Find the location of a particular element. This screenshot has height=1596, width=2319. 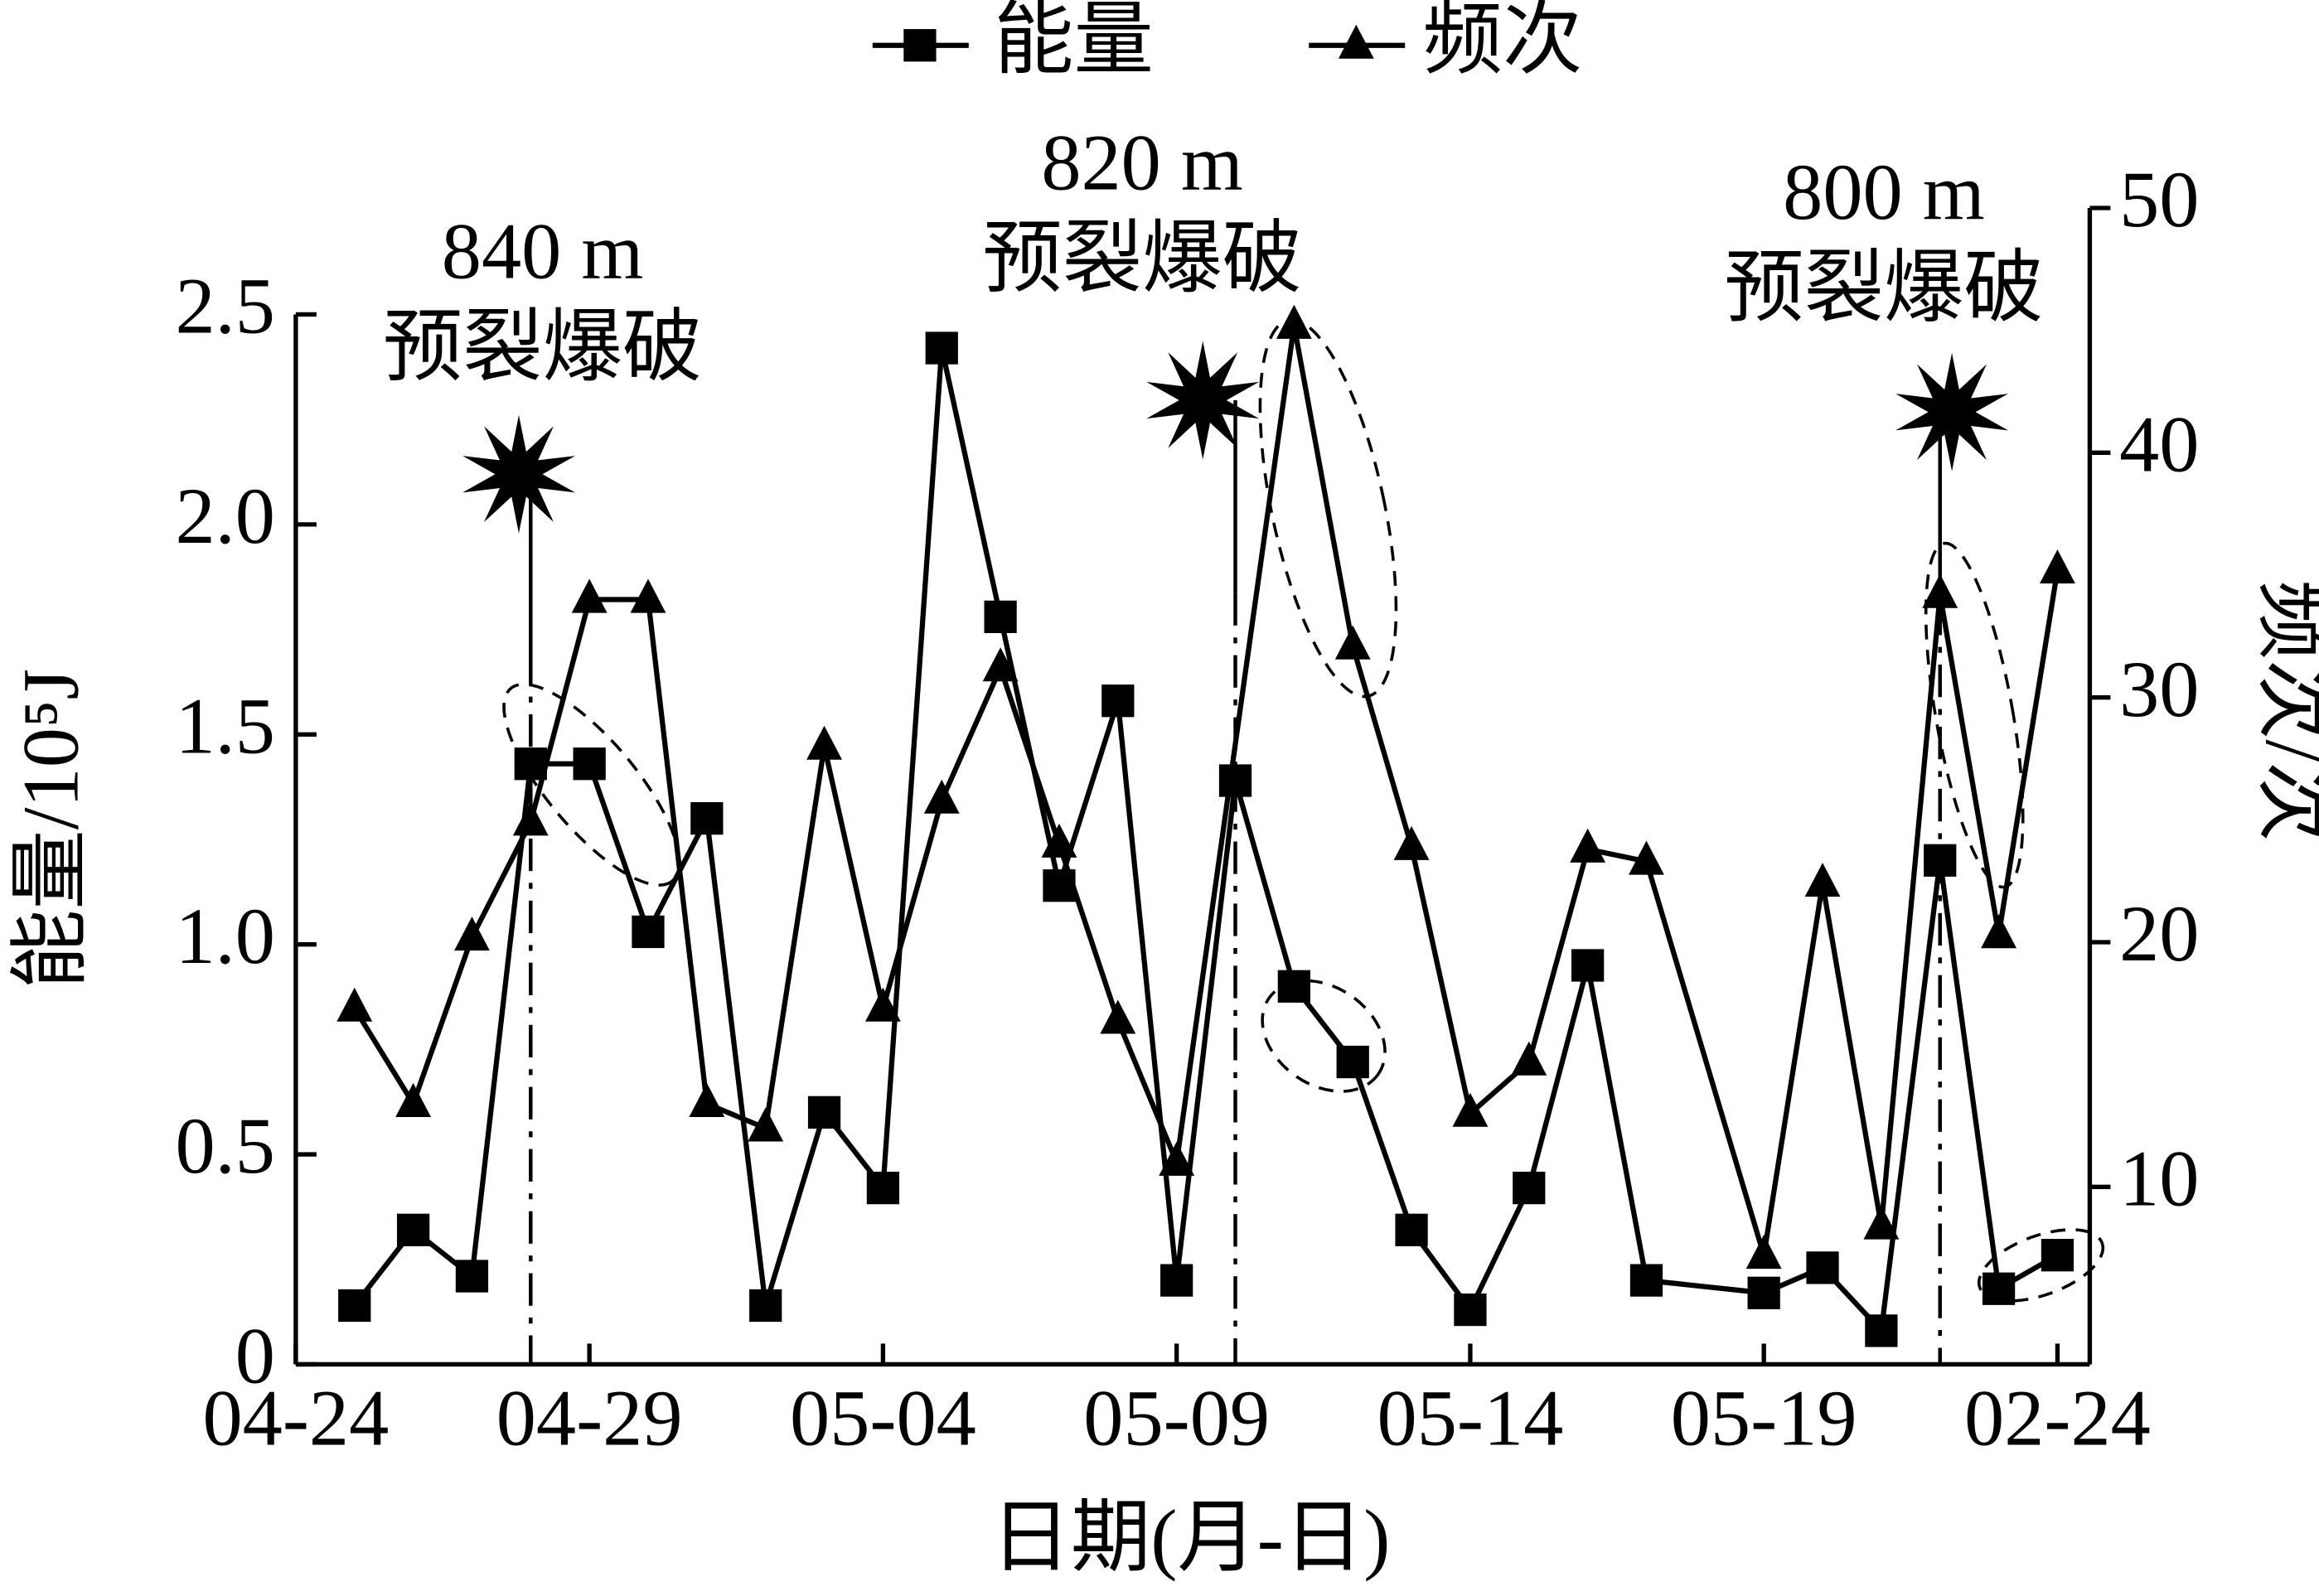

y2-tick-label: 40 is located at coordinates (2159, 443).